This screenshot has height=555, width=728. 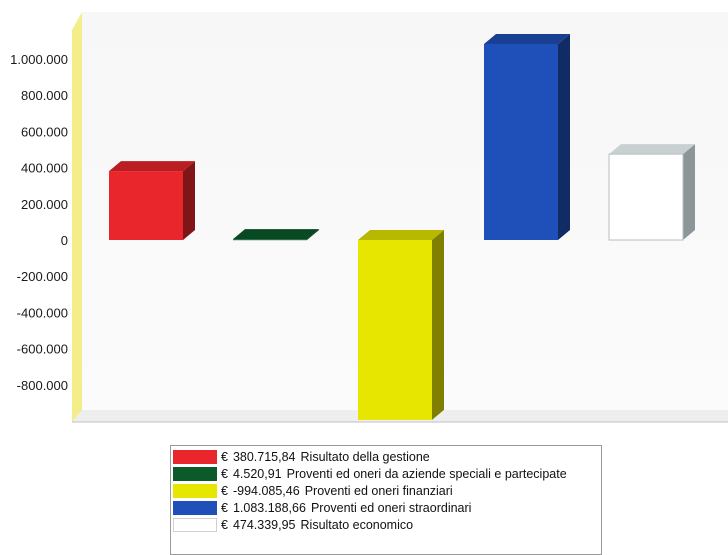 I want to click on legend-label: Proventi ed oneri straordinari, so click(x=391, y=507).